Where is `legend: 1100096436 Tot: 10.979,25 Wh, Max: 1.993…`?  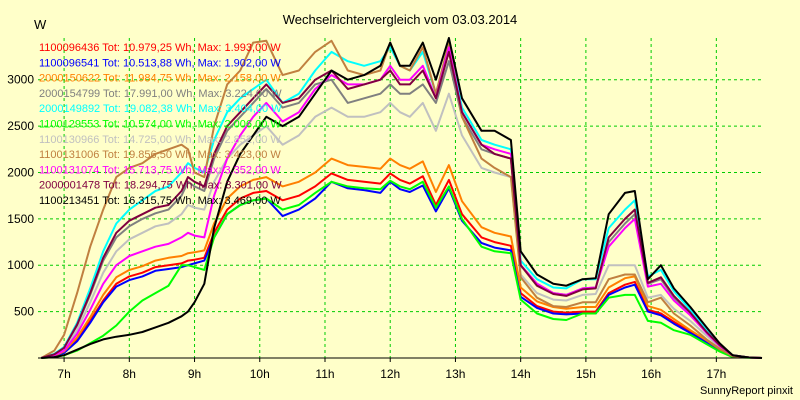 legend: 1100096436 Tot: 10.979,25 Wh, Max: 1.993… is located at coordinates (160, 124).